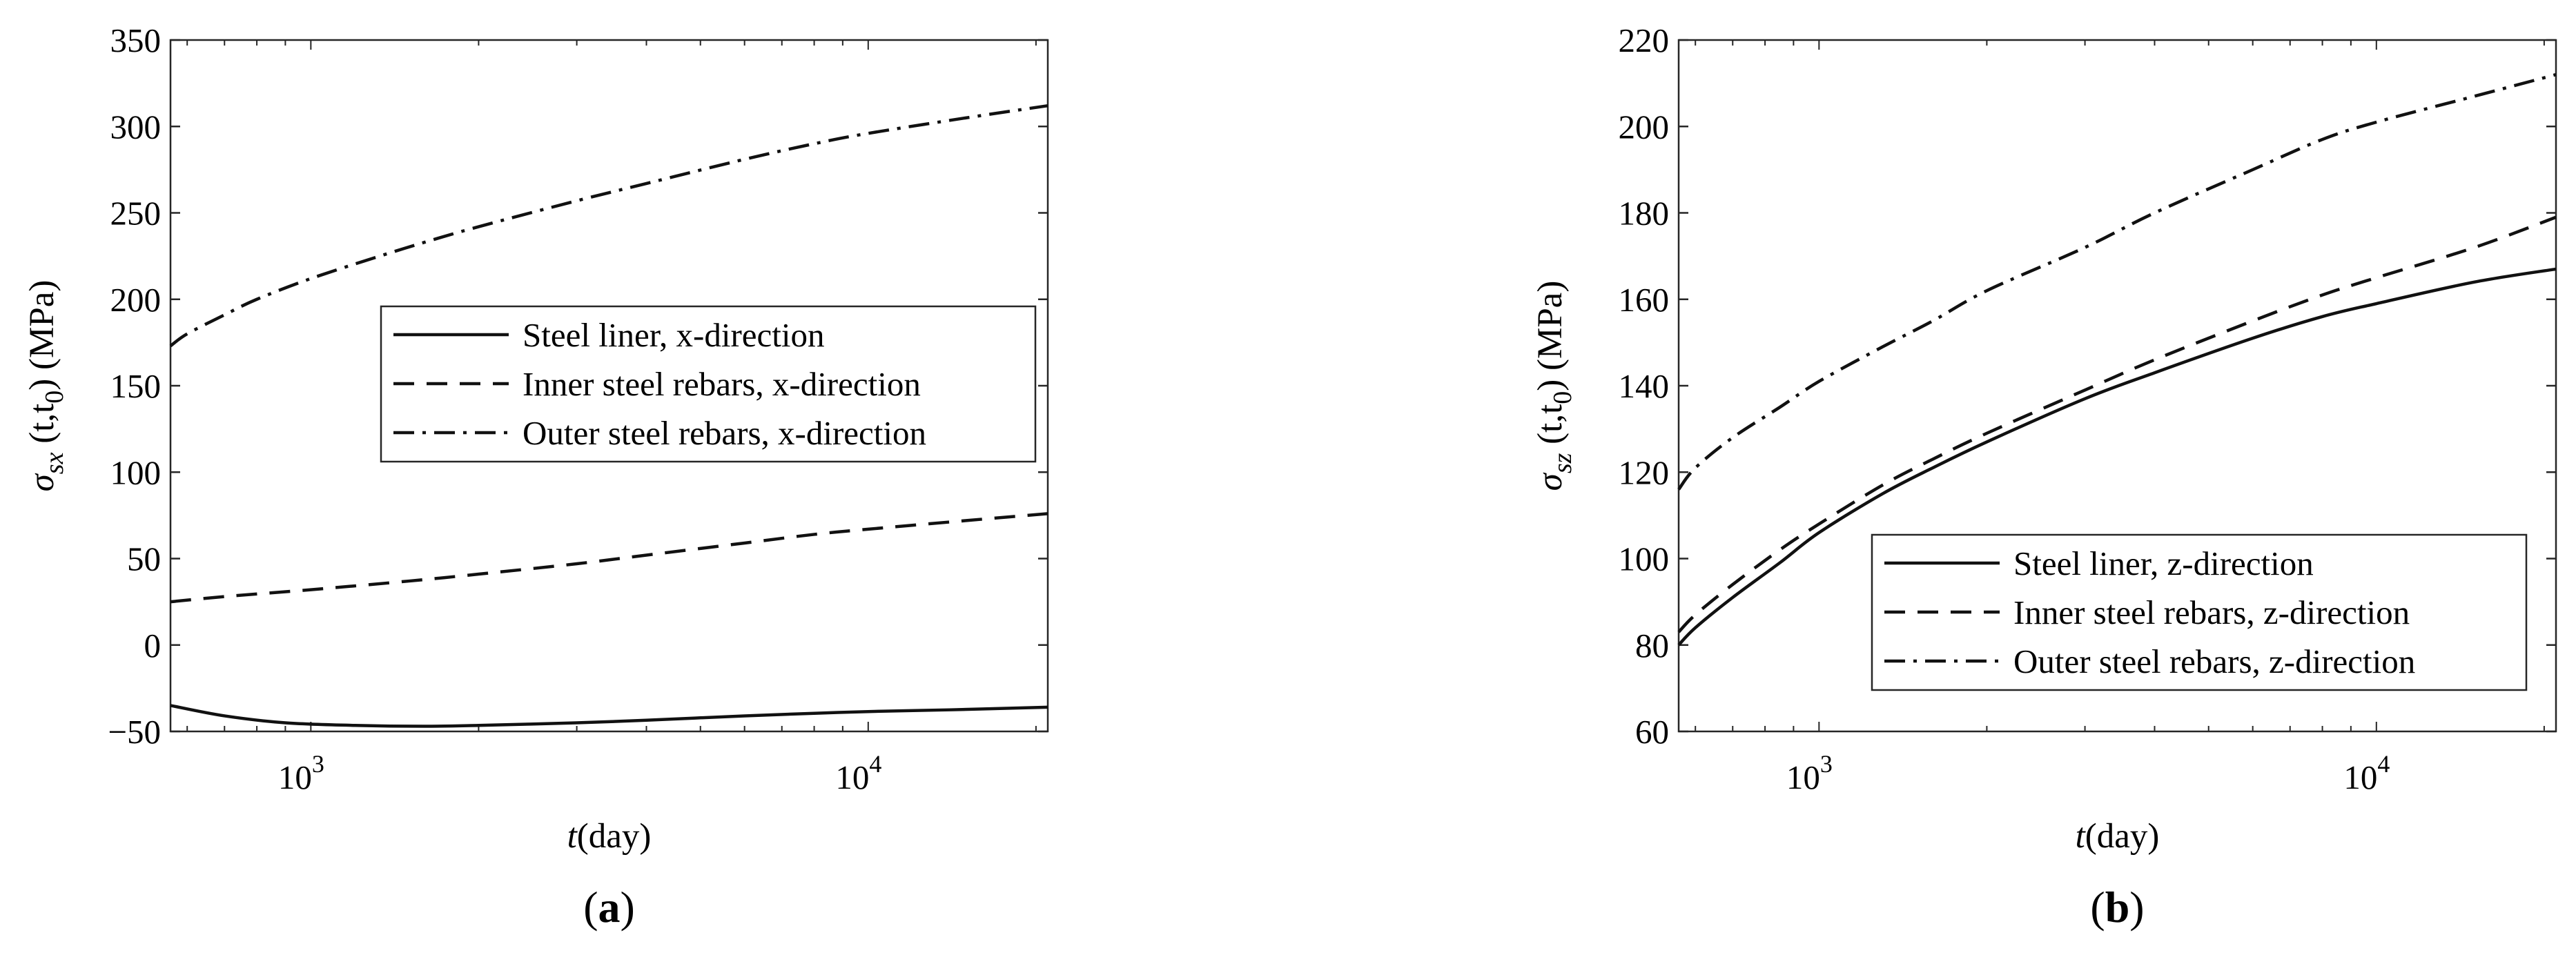 The width and height of the screenshot is (2576, 955). Describe the element at coordinates (1652, 645) in the screenshot. I see `y-tick-label: 80` at that location.